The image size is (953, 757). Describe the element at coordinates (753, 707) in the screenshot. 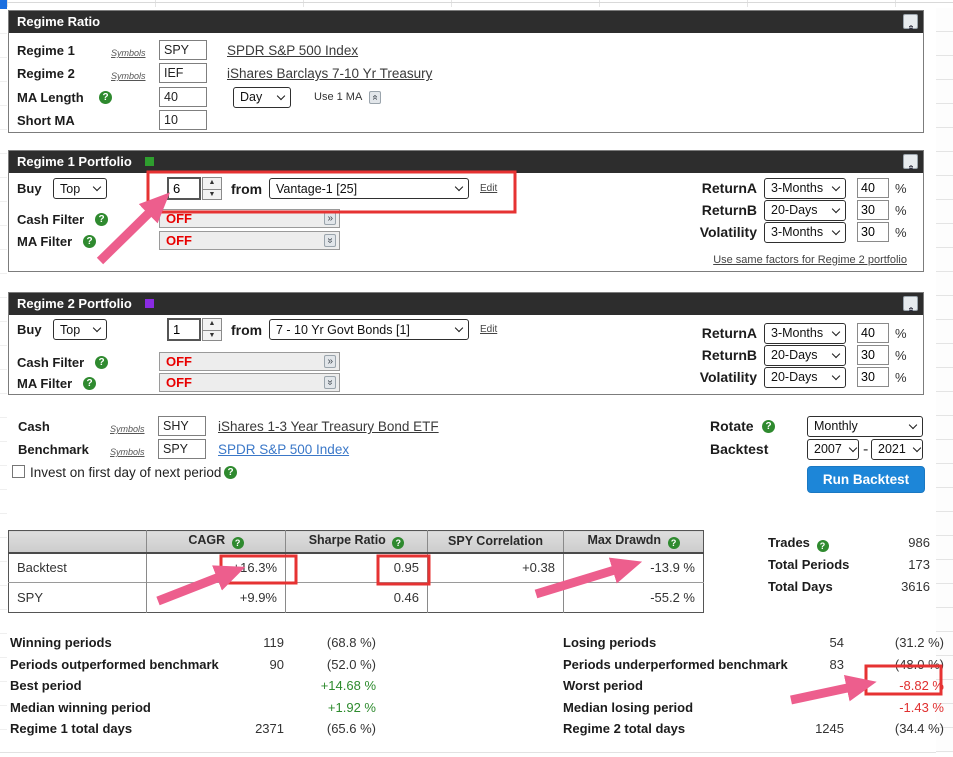

I see `stat-row-median-losing: Median losing period -1.43 %` at that location.